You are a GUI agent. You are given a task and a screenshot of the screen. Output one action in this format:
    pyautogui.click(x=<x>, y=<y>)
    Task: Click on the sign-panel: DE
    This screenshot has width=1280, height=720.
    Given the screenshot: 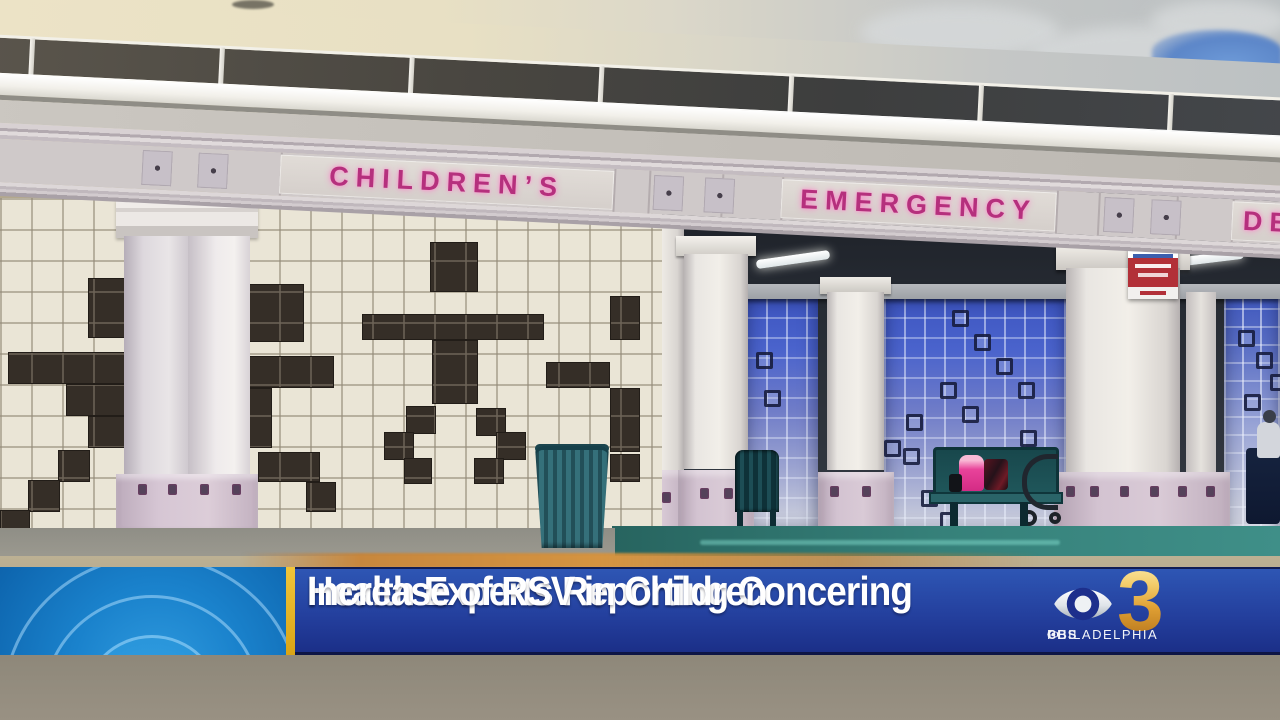 What is the action you would take?
    pyautogui.click(x=1255, y=222)
    